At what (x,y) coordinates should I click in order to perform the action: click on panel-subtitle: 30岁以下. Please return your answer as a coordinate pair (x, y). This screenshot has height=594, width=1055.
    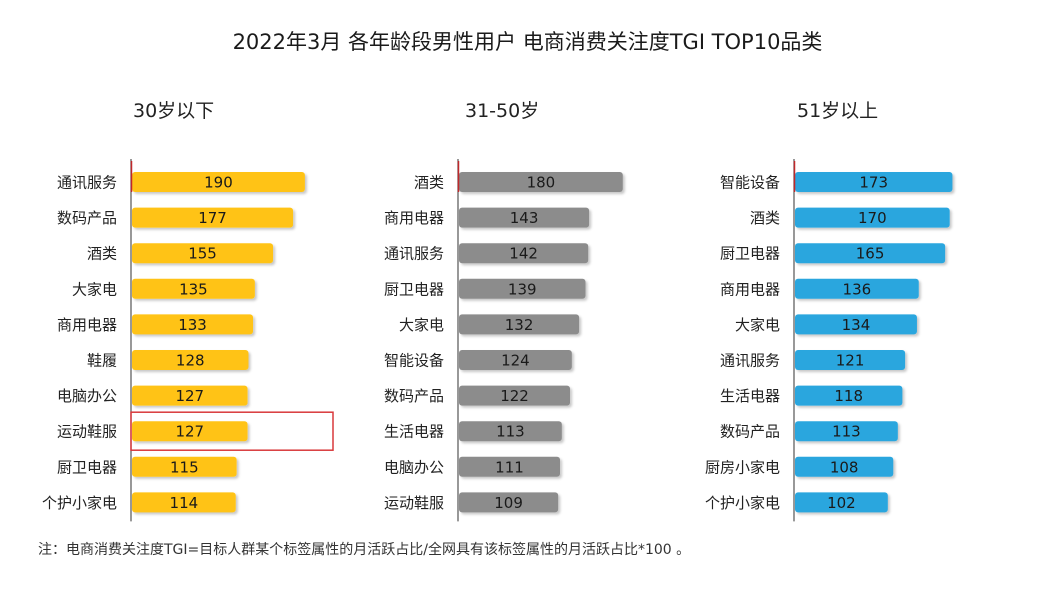
    Looking at the image, I should click on (173, 111).